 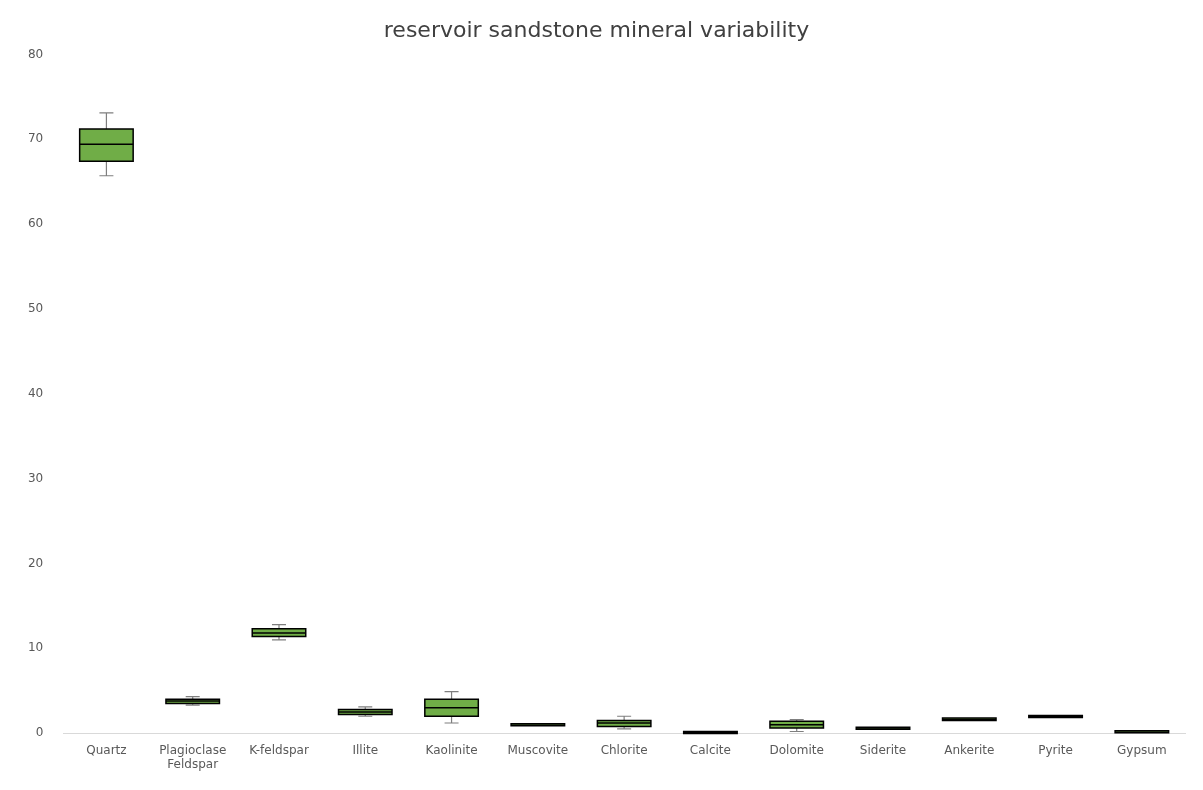 I want to click on y-tick-label: 80, so click(x=35, y=53).